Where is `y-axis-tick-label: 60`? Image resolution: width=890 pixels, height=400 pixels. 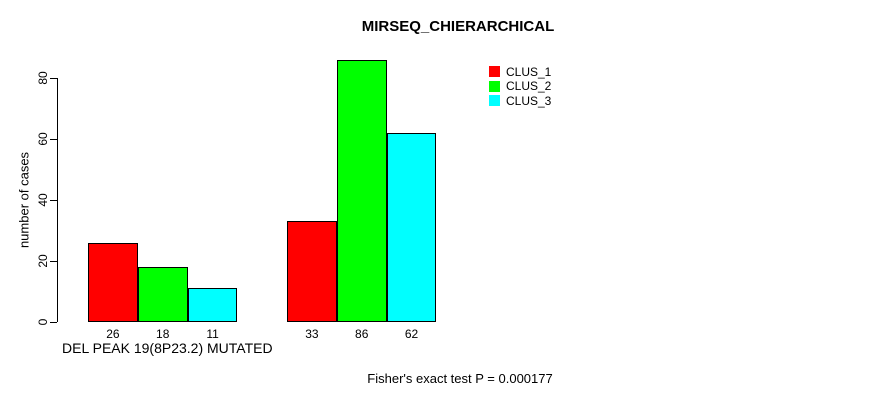 y-axis-tick-label: 60 is located at coordinates (43, 139).